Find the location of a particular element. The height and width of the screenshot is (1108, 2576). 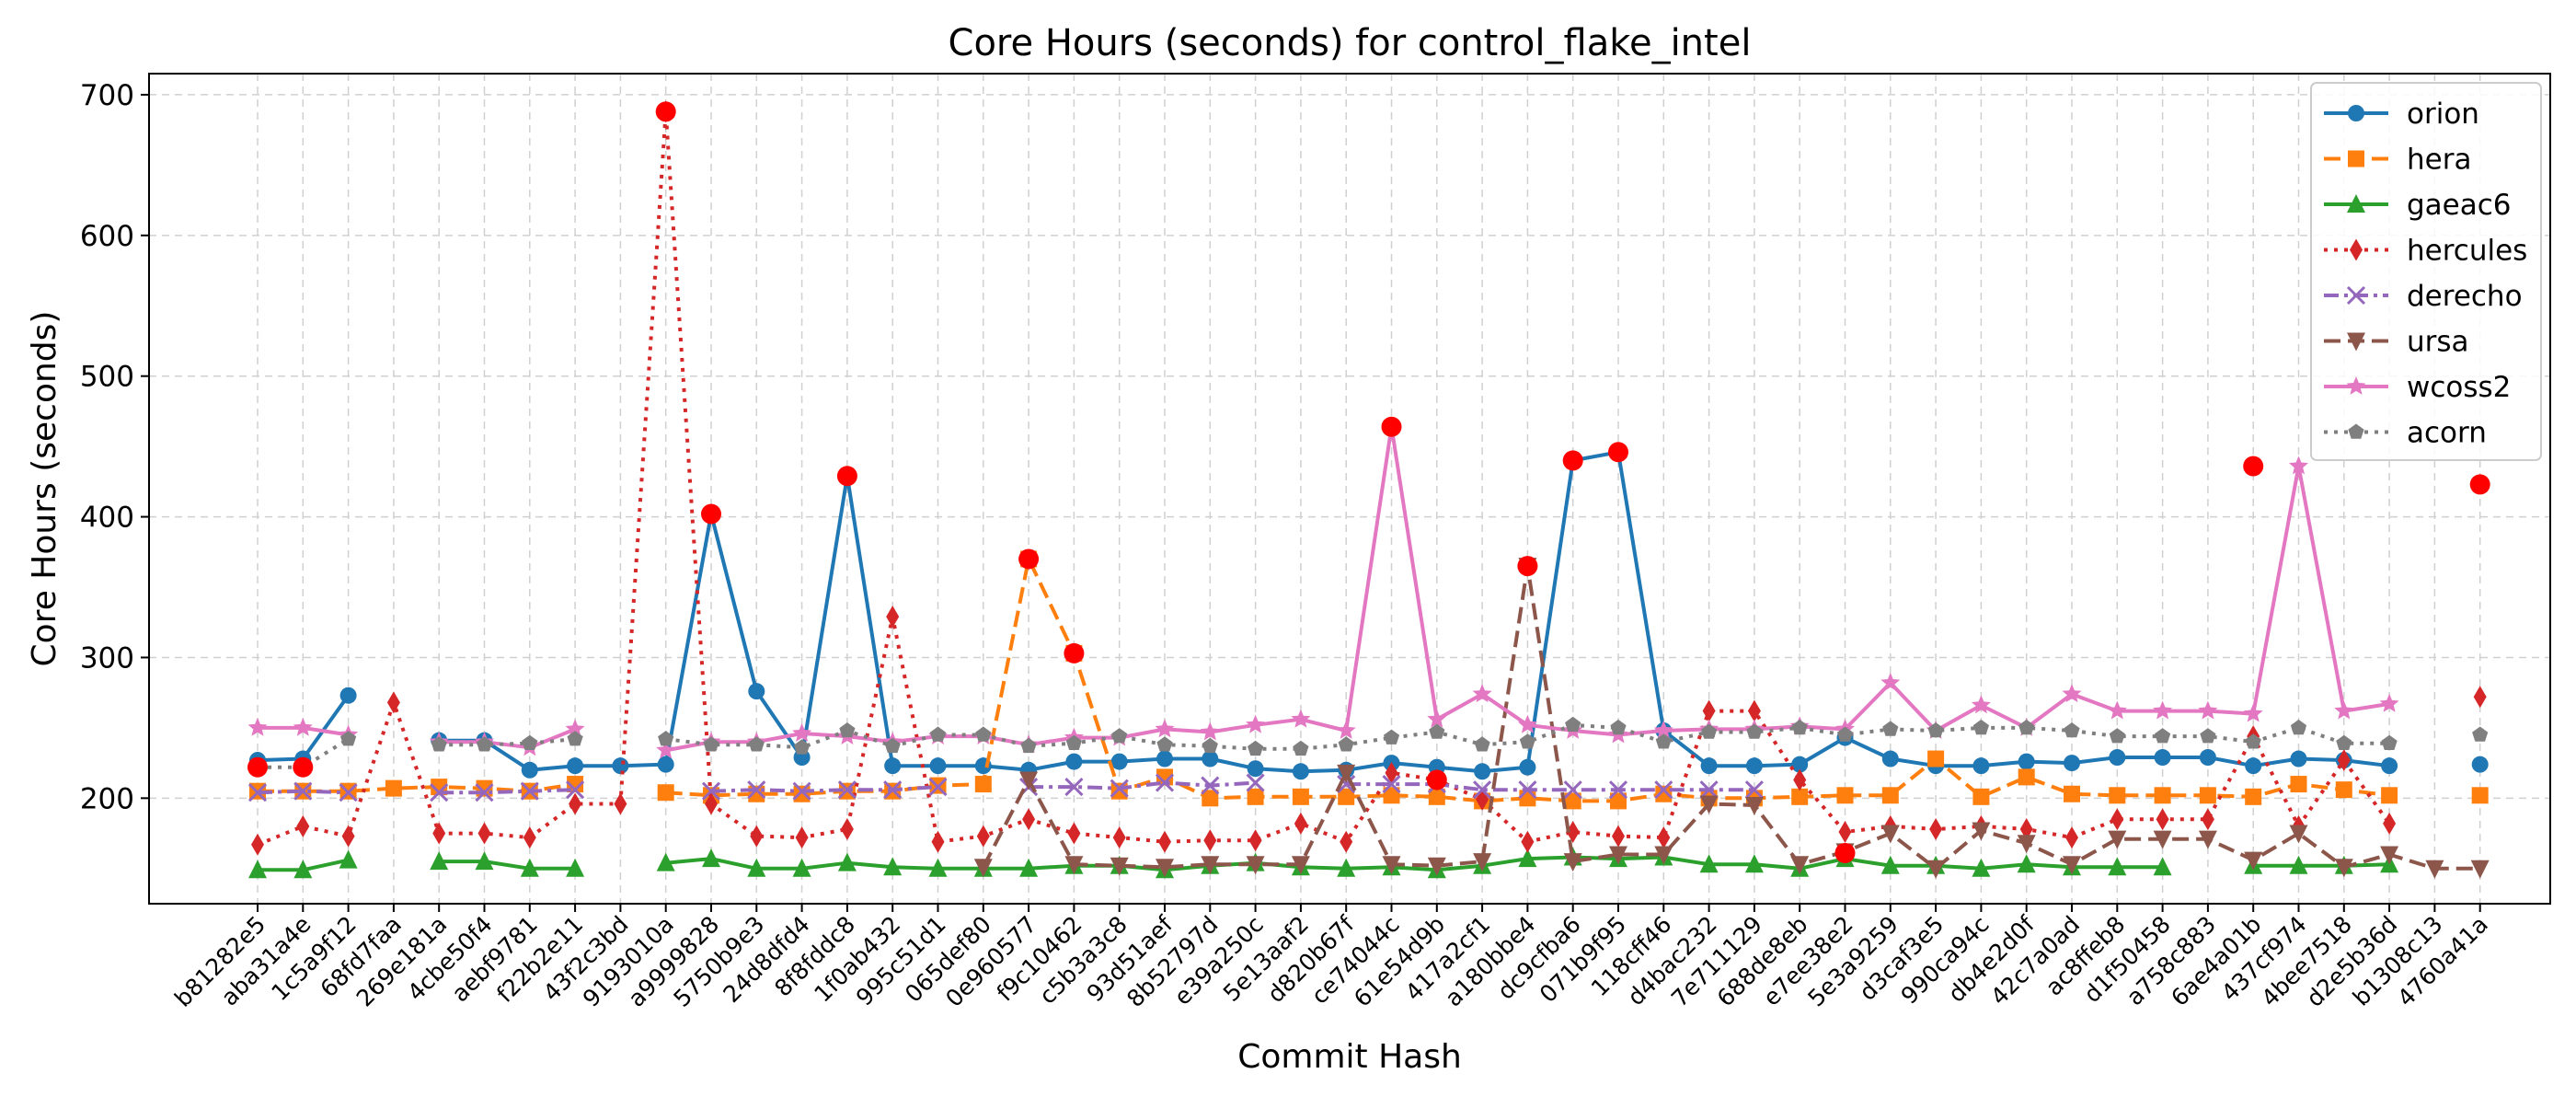

legend-label: hera is located at coordinates (2439, 160).